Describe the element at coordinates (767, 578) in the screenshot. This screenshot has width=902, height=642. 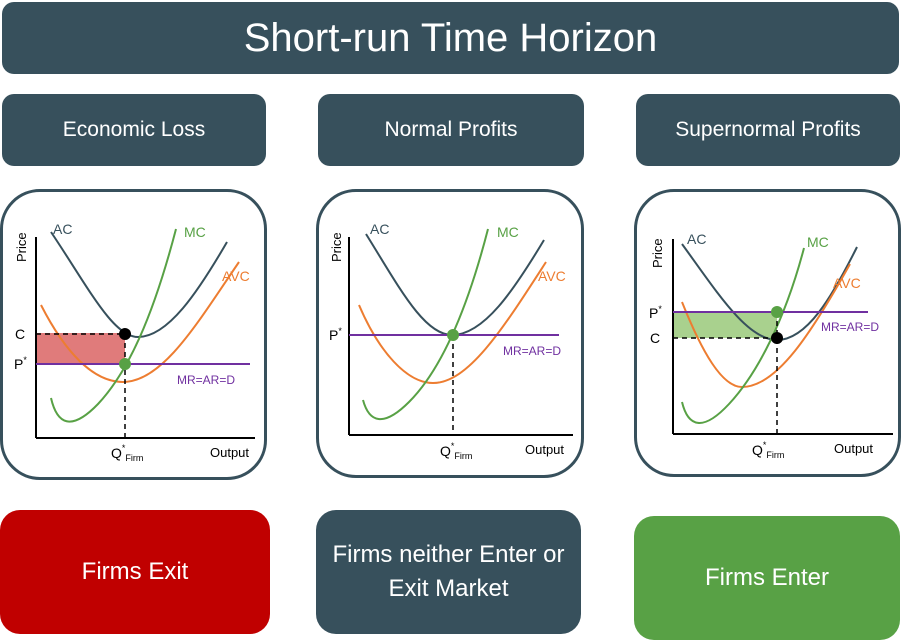
I see `outcome-firms-enter: Firms Enter` at that location.